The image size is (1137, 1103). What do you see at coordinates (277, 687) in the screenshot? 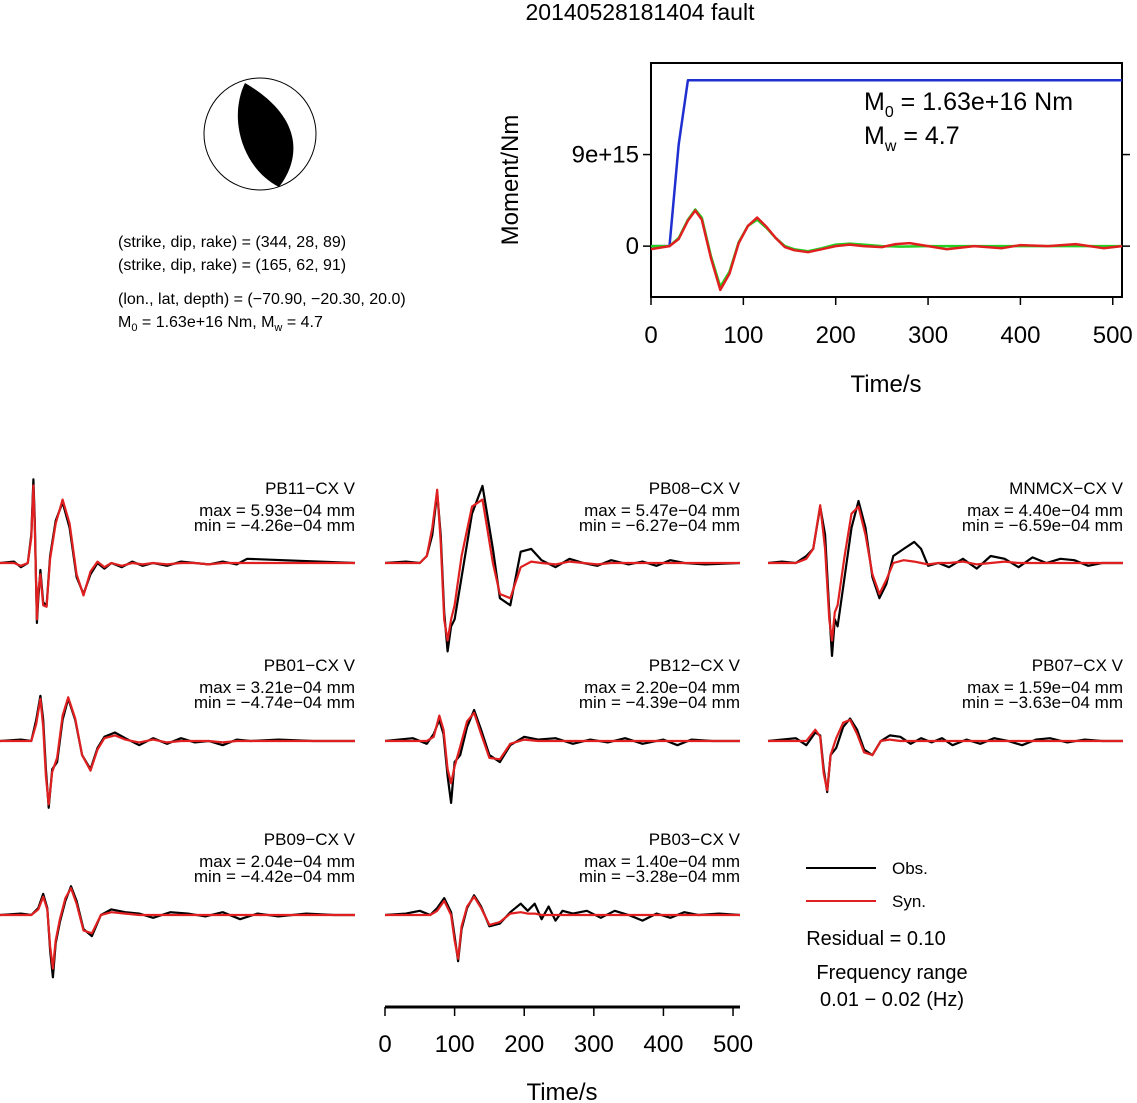
I see `station-max: max = 3.21e−04 mm` at bounding box center [277, 687].